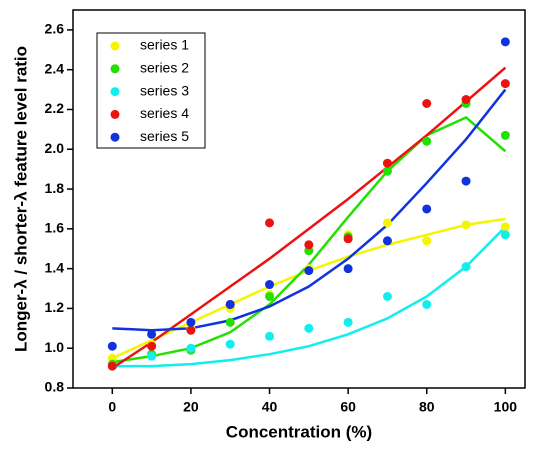 This screenshot has height=452, width=552. I want to click on y-tick-label: 2.6, so click(55, 29).